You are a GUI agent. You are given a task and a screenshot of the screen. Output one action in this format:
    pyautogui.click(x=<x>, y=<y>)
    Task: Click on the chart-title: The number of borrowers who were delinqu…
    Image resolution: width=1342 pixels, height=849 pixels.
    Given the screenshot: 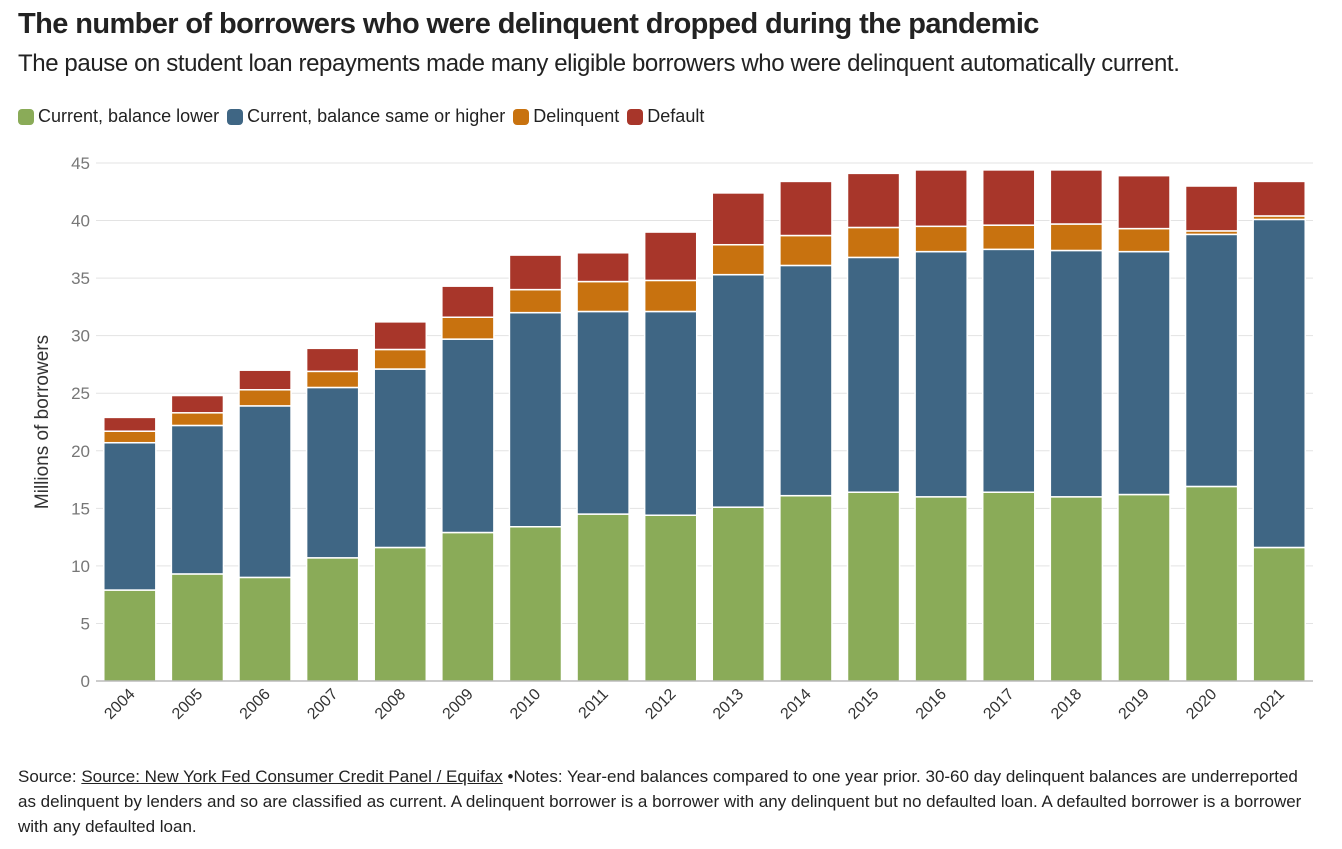 What is the action you would take?
    pyautogui.click(x=528, y=24)
    